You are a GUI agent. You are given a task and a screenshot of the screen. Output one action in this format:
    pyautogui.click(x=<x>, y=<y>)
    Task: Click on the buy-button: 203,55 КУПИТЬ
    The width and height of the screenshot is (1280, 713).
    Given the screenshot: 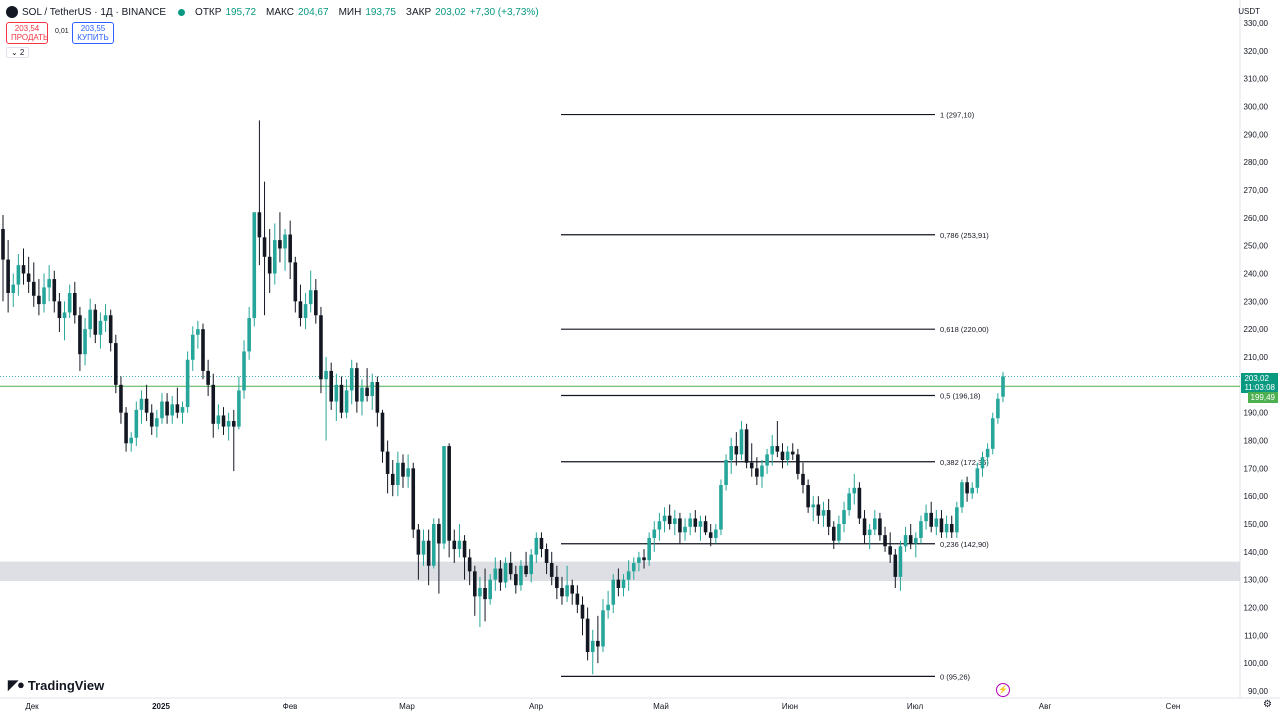 What is the action you would take?
    pyautogui.click(x=93, y=33)
    